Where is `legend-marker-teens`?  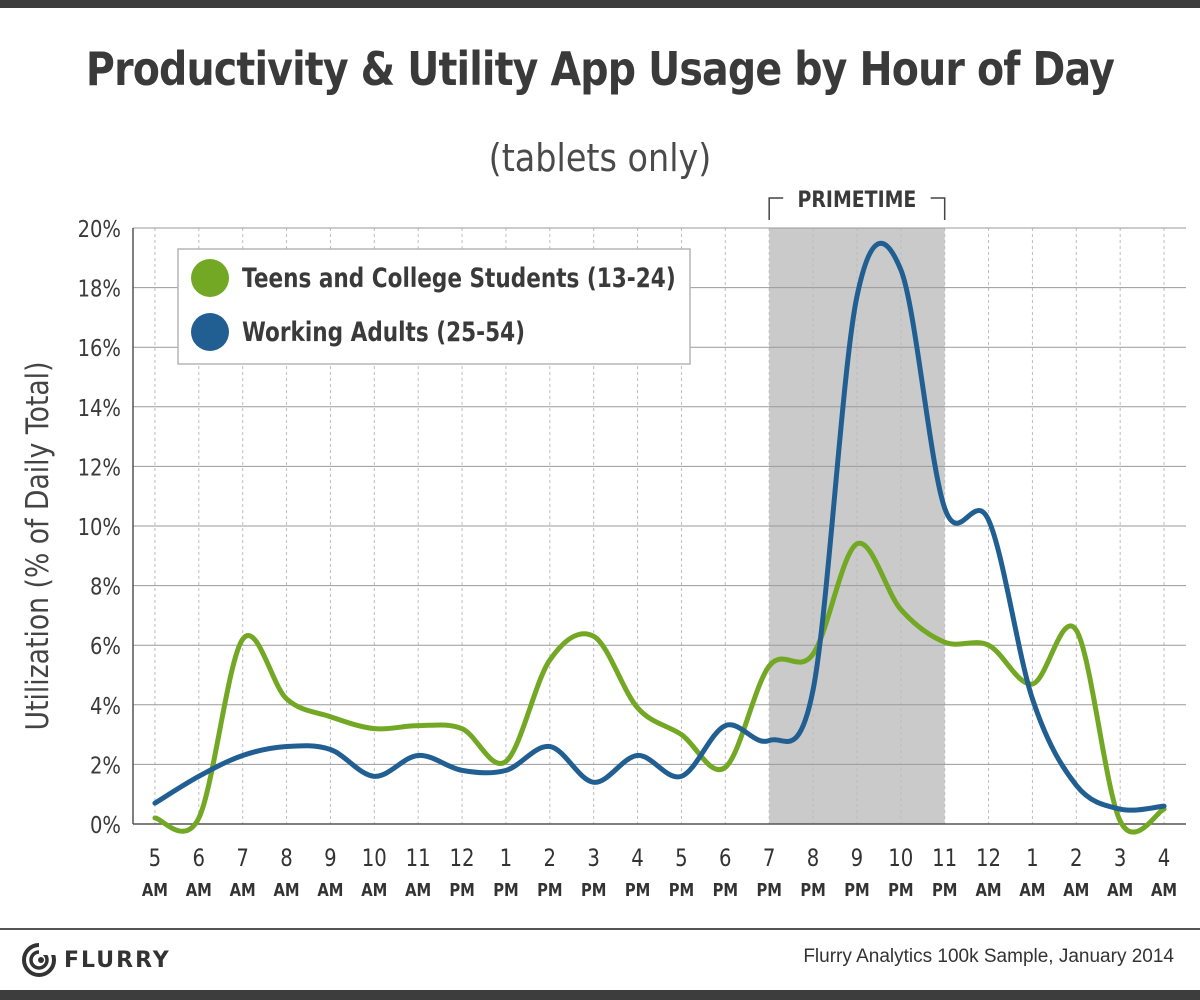 legend-marker-teens is located at coordinates (210, 278).